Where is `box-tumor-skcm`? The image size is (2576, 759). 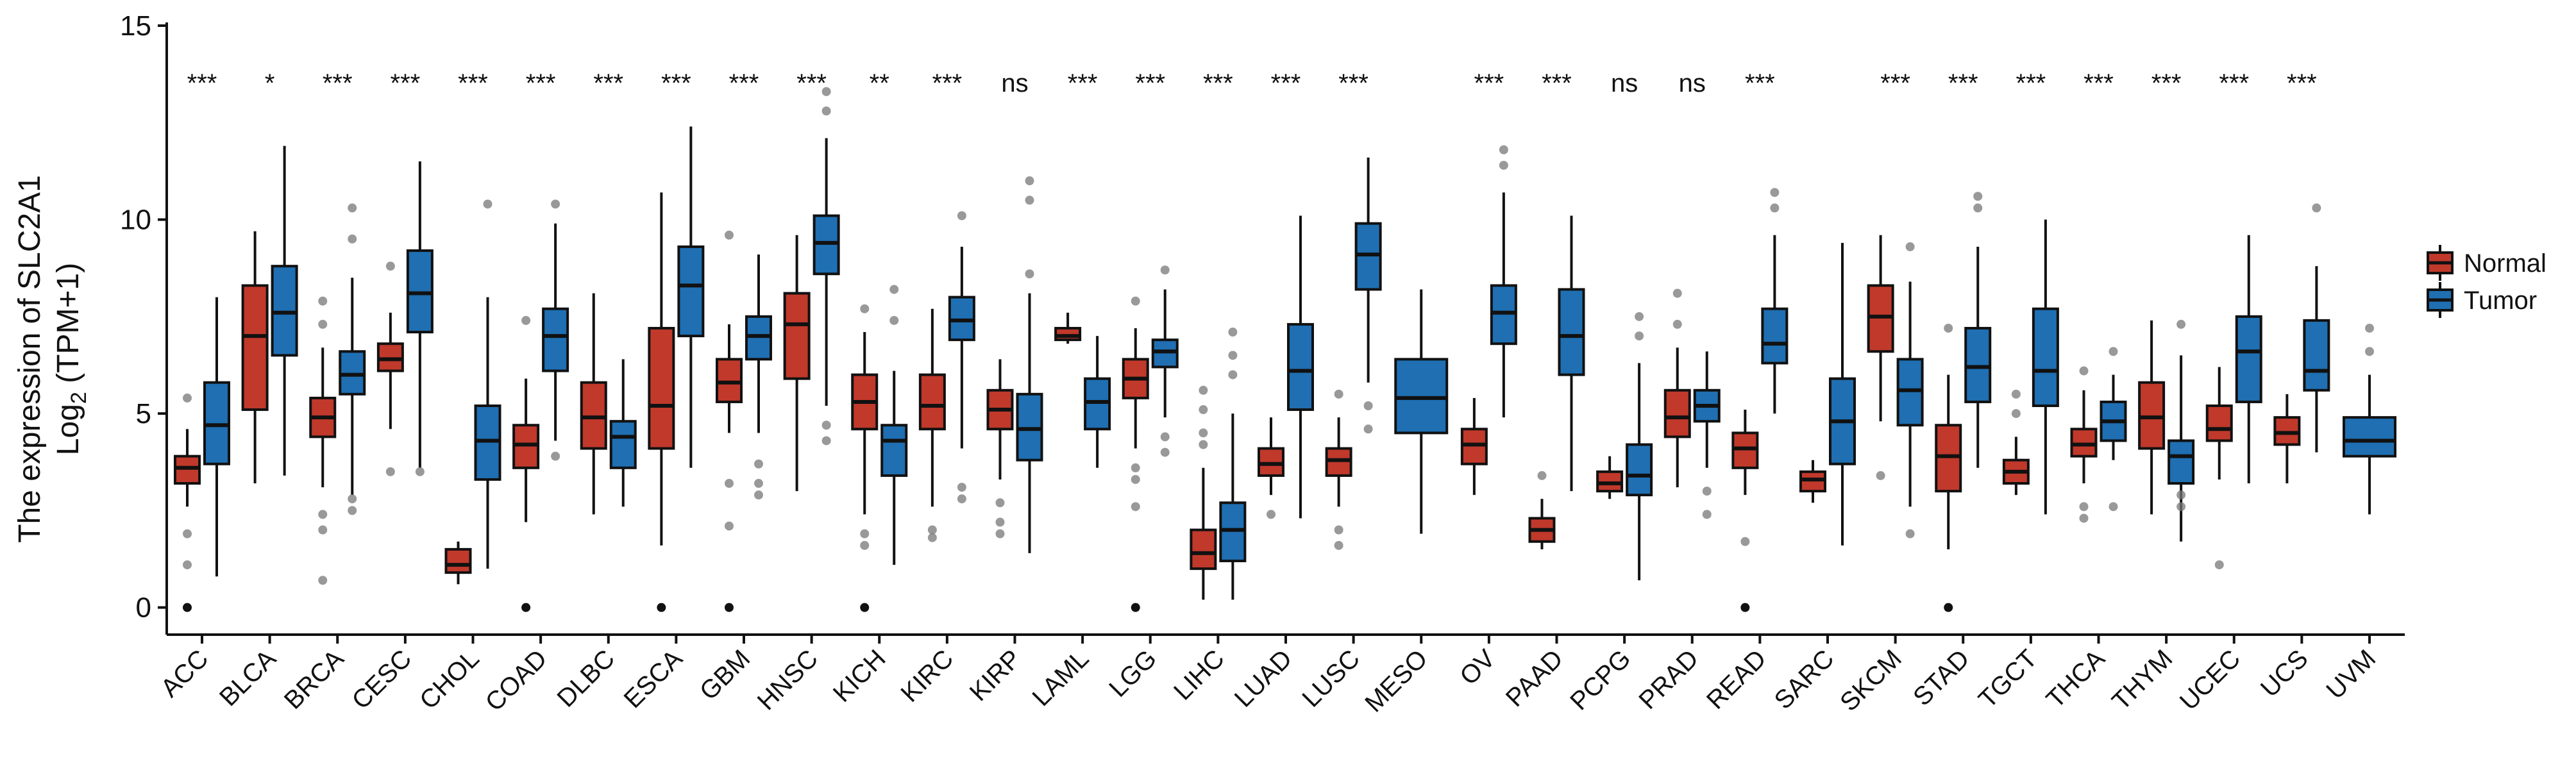
box-tumor-skcm is located at coordinates (1910, 390).